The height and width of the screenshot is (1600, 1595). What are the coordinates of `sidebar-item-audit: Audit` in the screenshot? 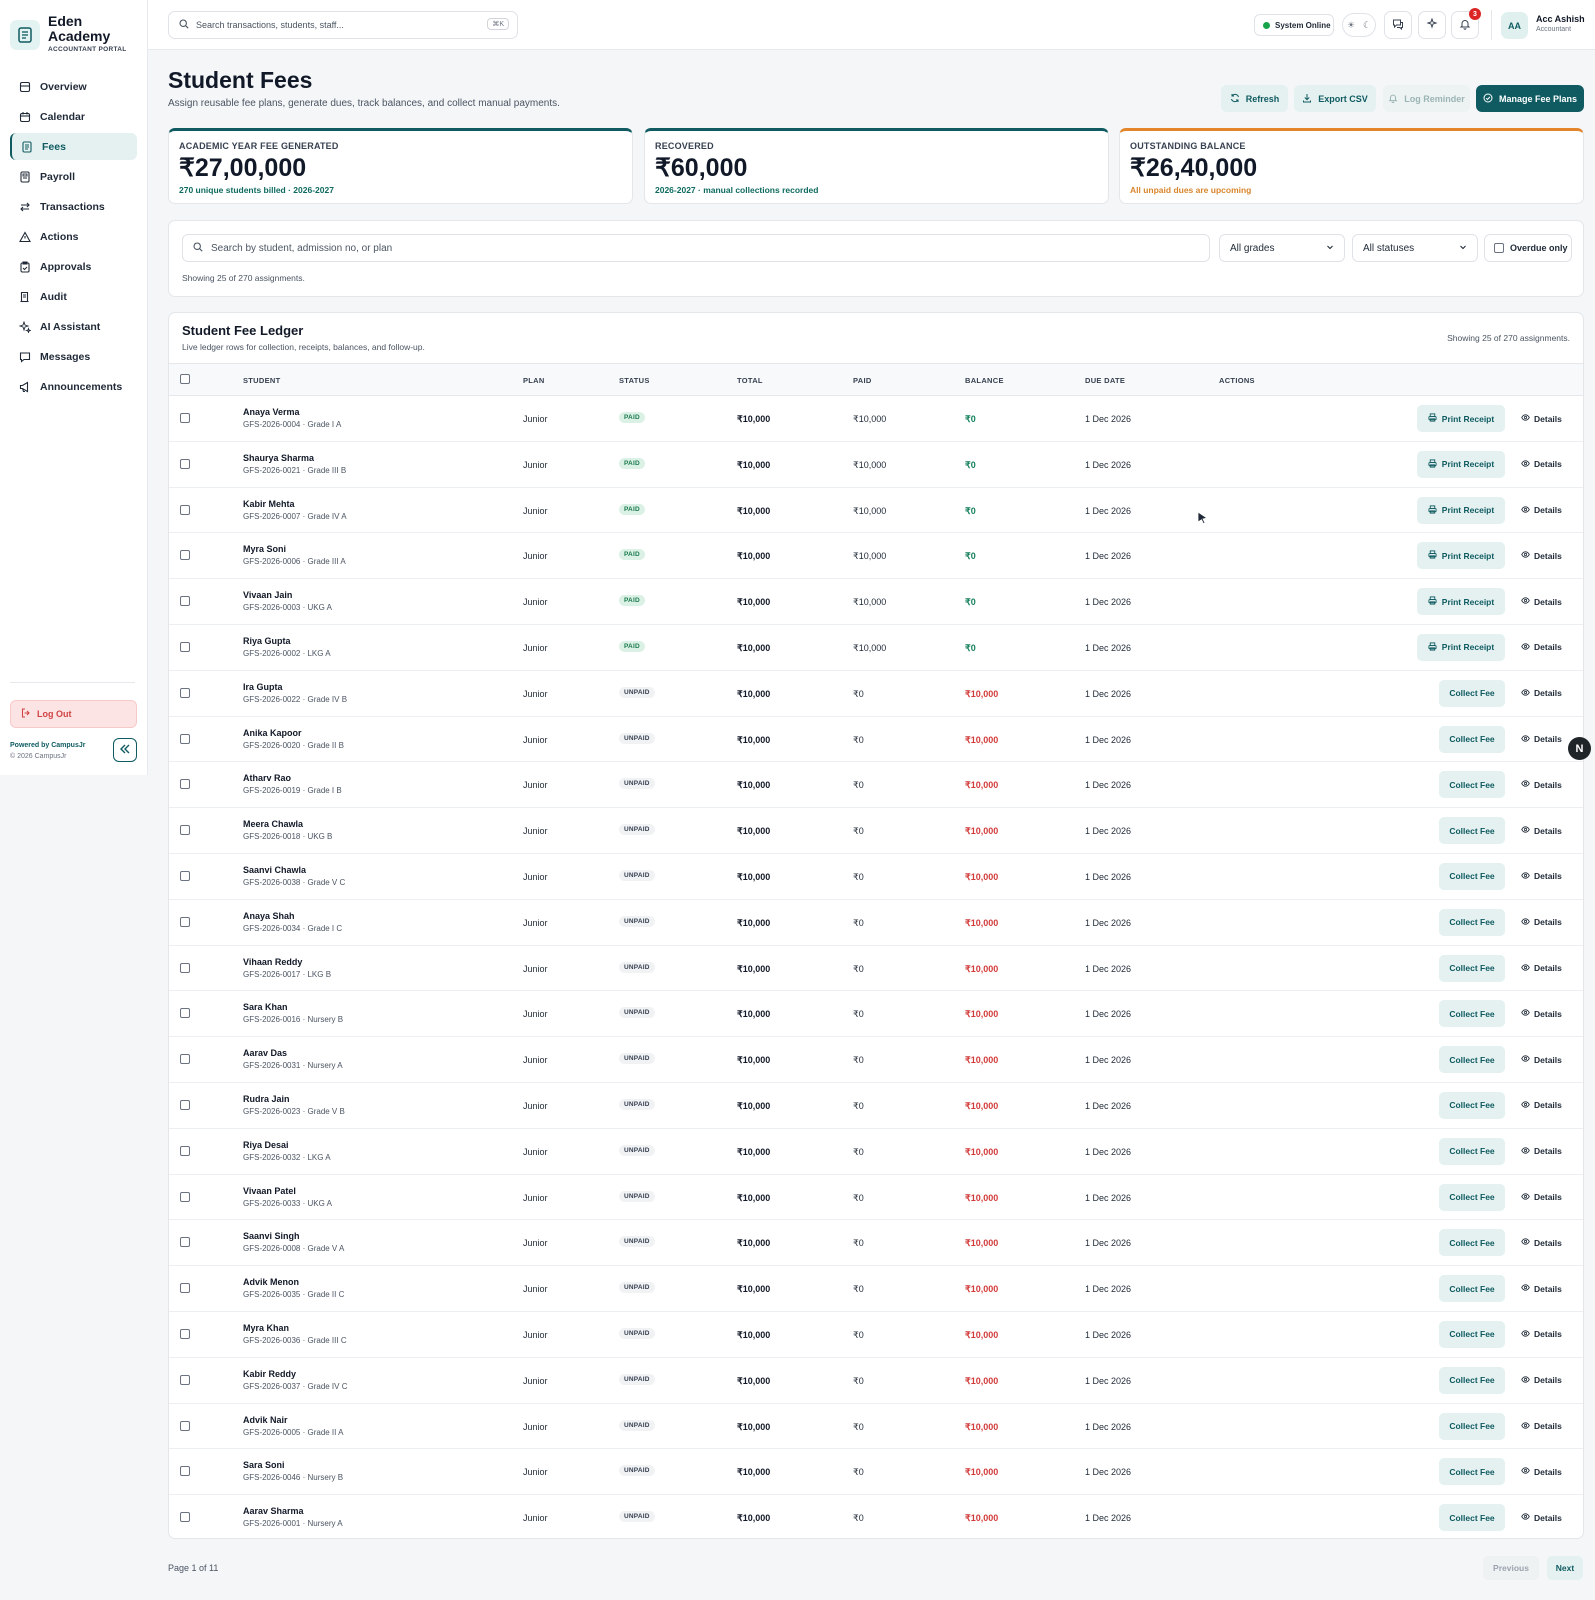 It's located at (73, 296).